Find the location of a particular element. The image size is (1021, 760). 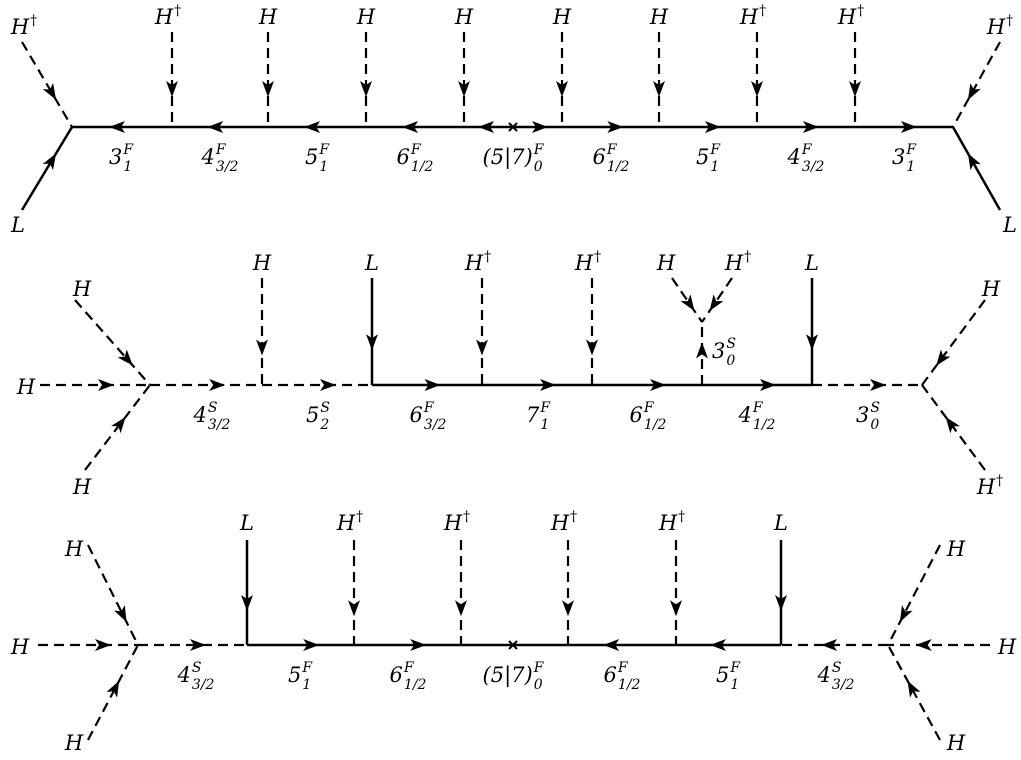

propagator-name: 3 is located at coordinates (718, 351).